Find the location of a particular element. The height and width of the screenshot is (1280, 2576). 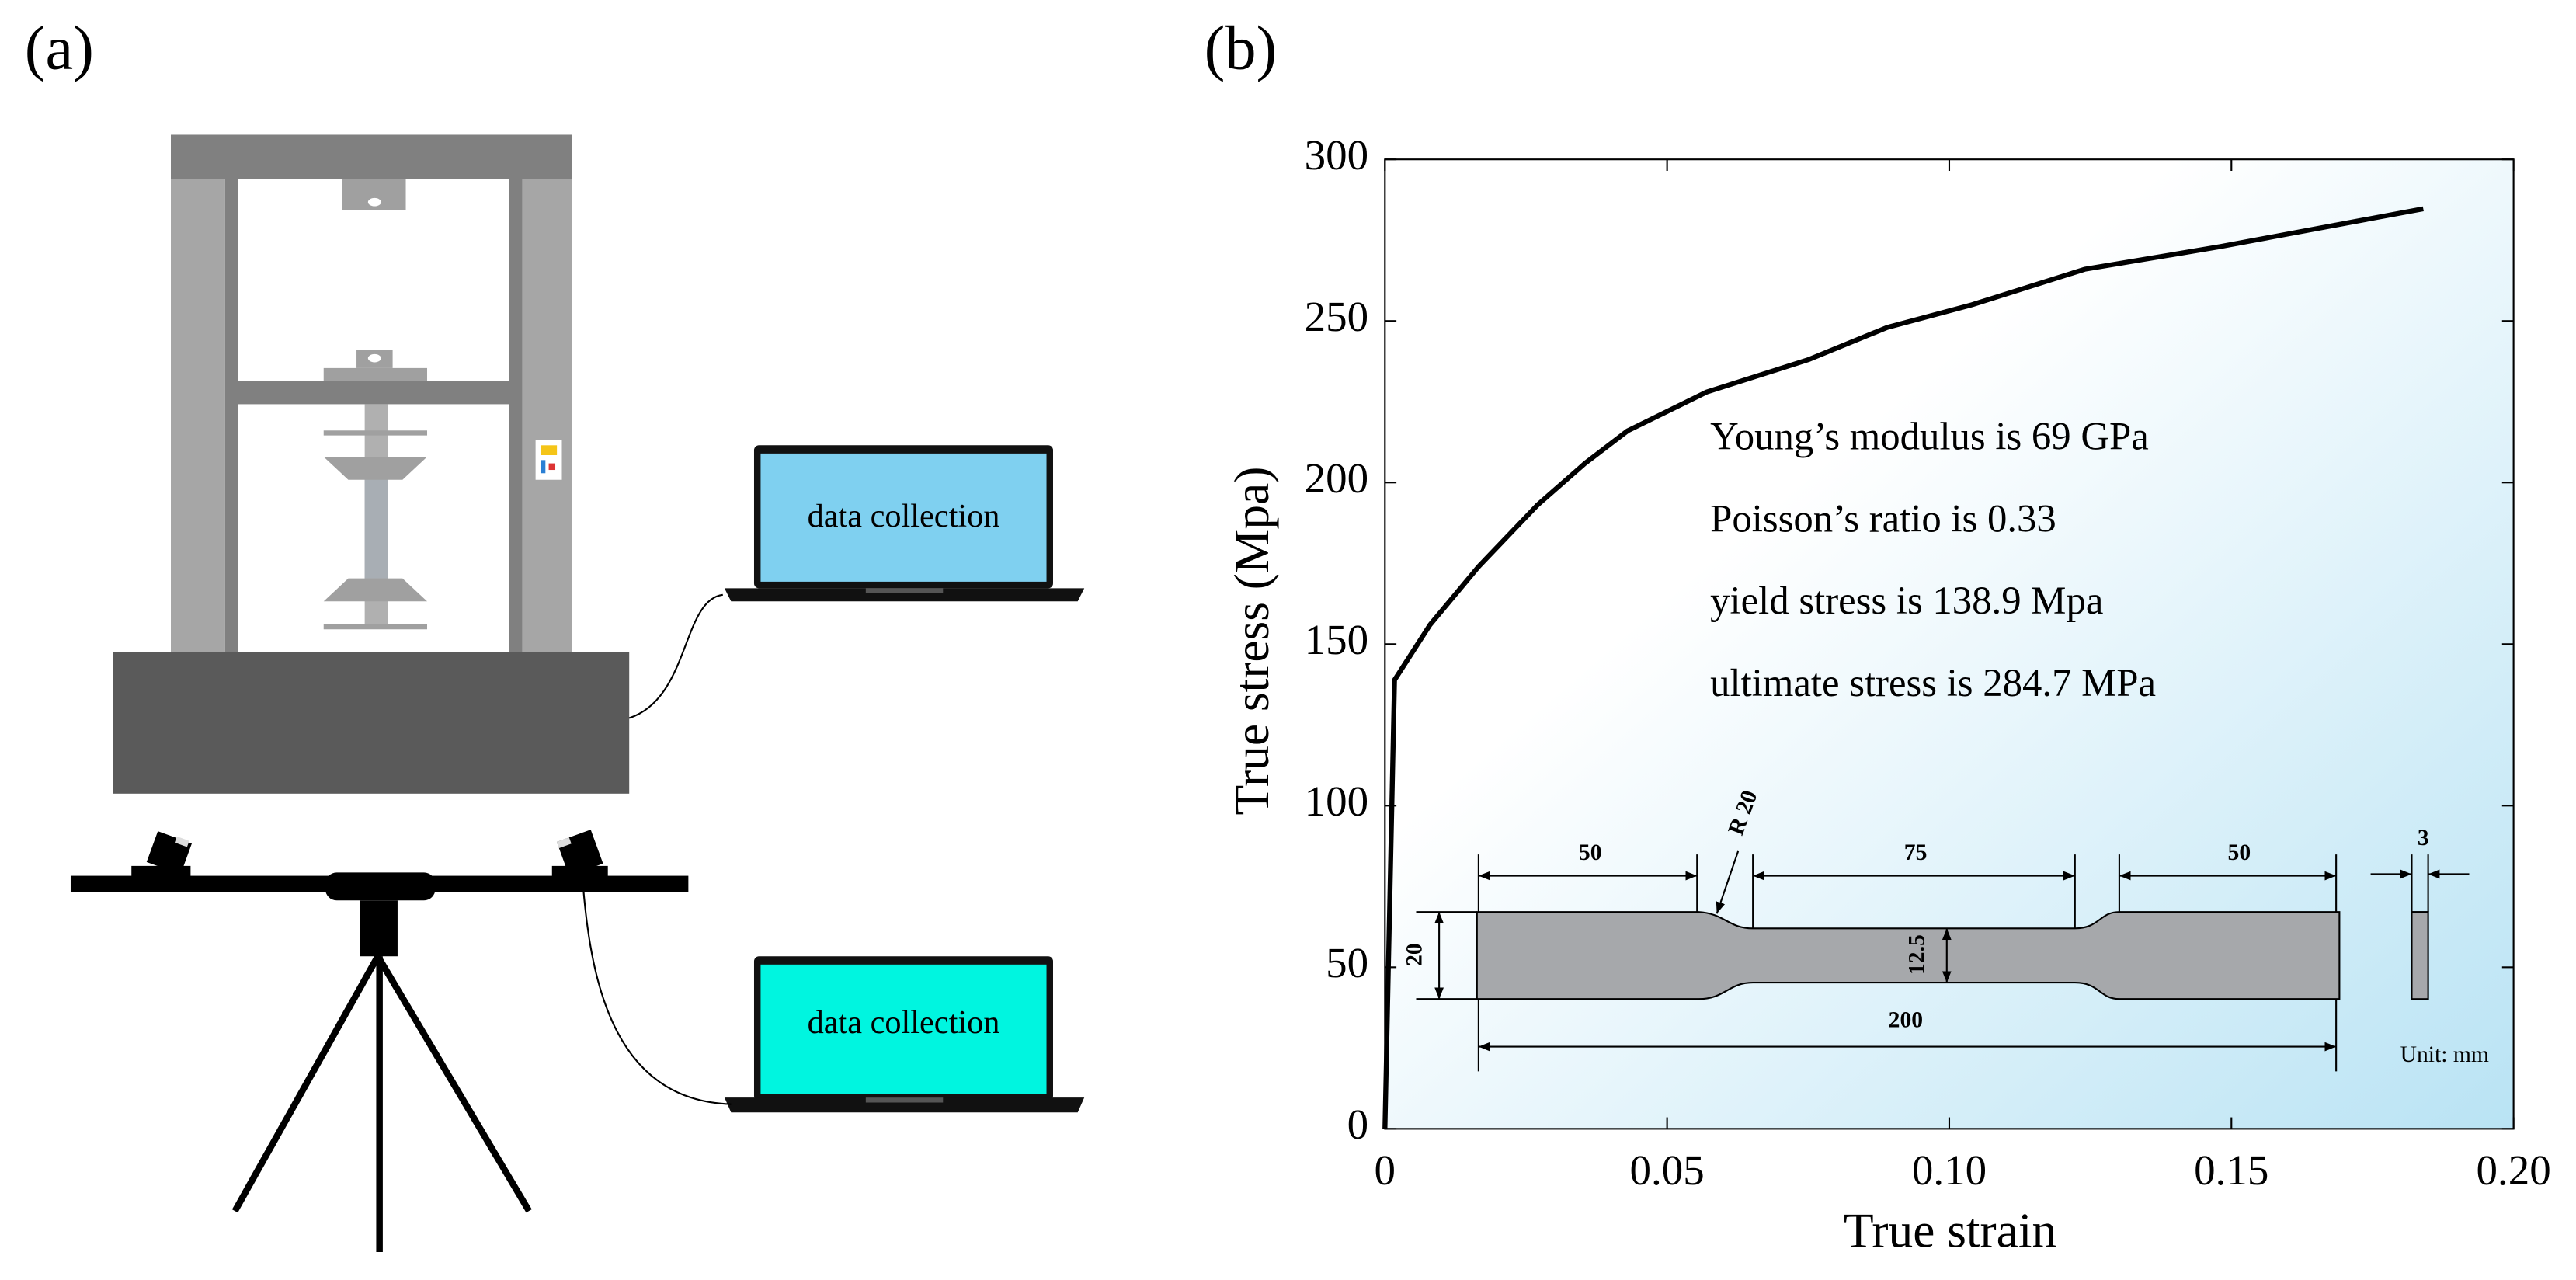

x-tick-label: 0.20 is located at coordinates (2513, 1170).